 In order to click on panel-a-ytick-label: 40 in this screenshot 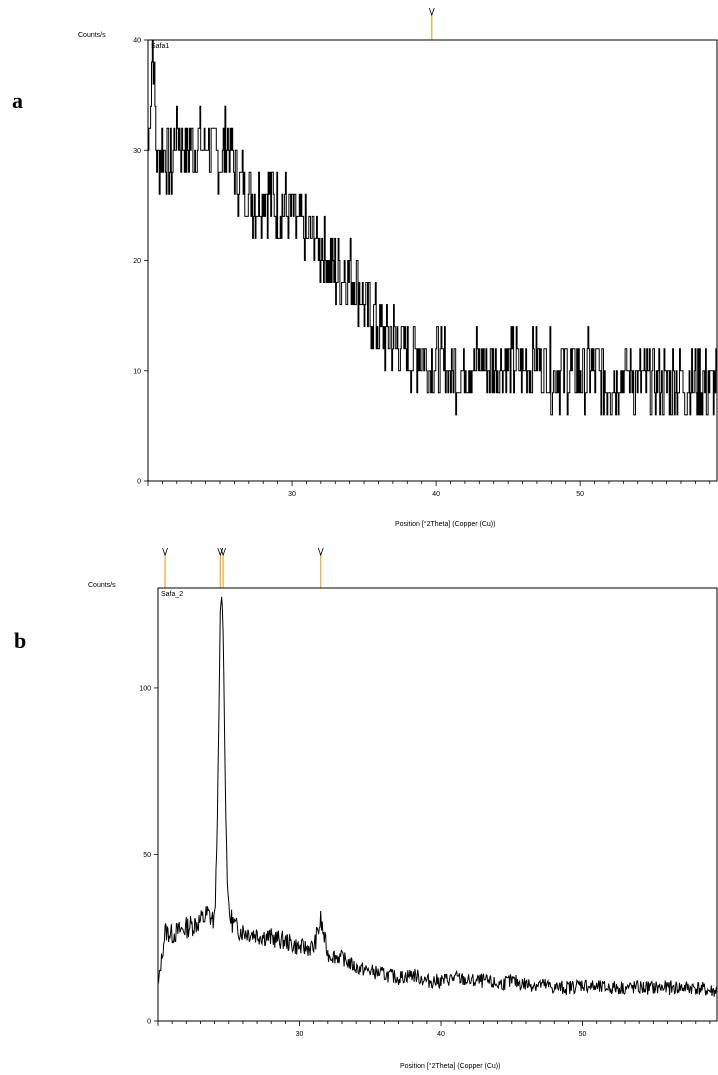, I will do `click(137, 41)`.